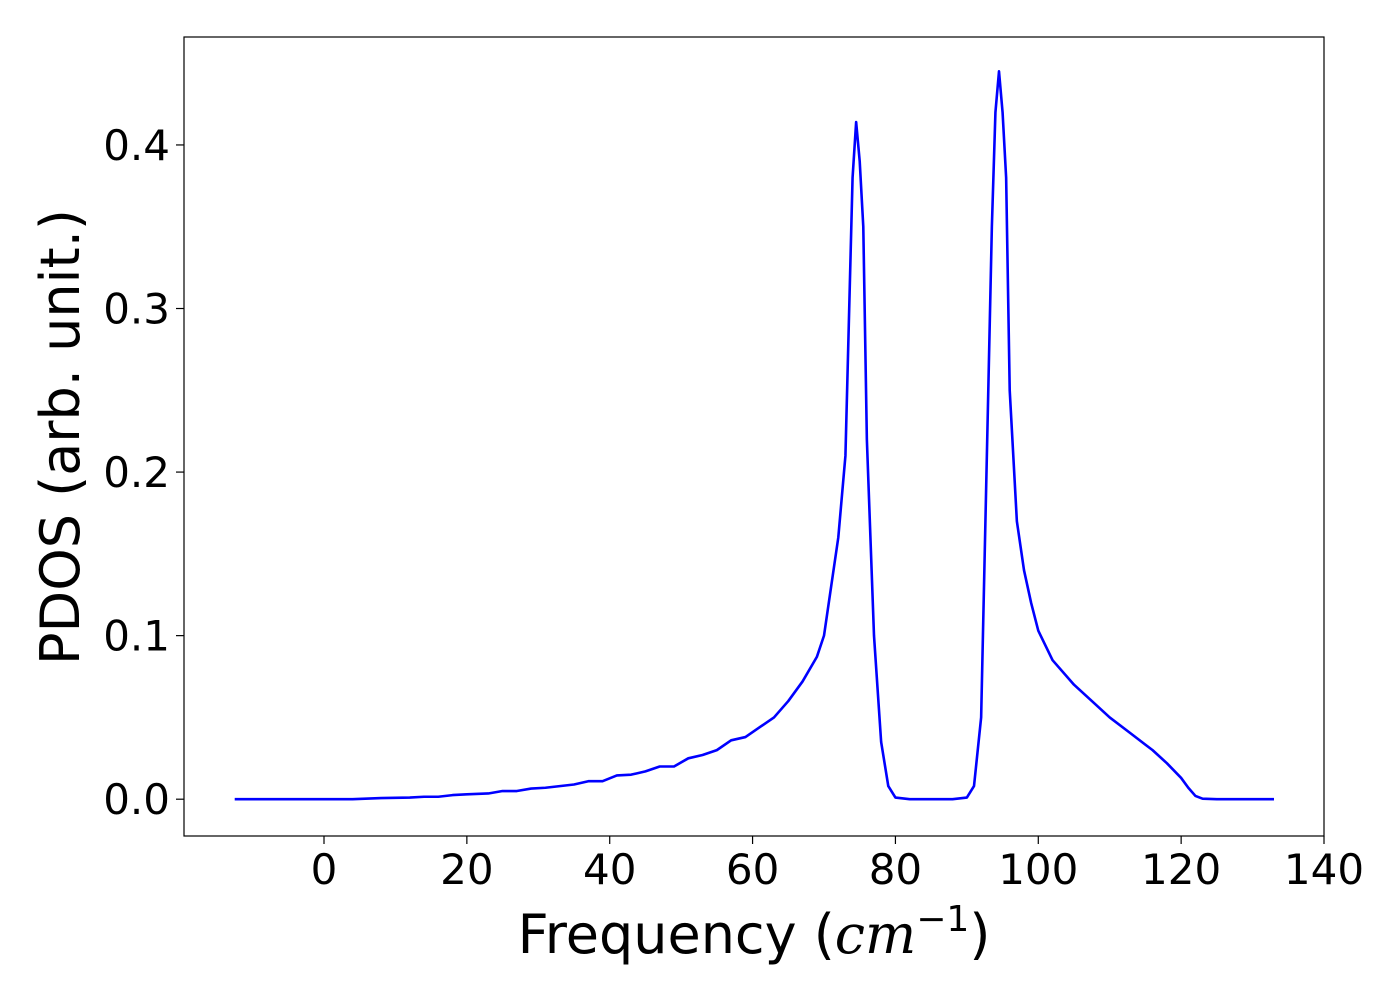 This screenshot has height=1000, width=1400. Describe the element at coordinates (1324, 869) in the screenshot. I see `x-tick-label: 140` at that location.